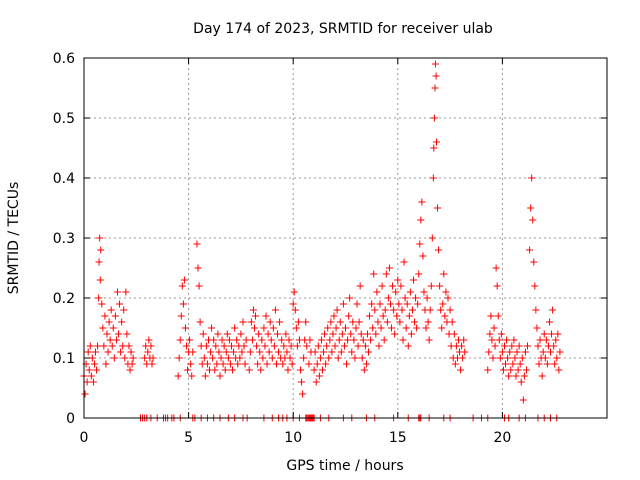  What do you see at coordinates (188, 438) in the screenshot?
I see `x-tick-label: 5` at bounding box center [188, 438].